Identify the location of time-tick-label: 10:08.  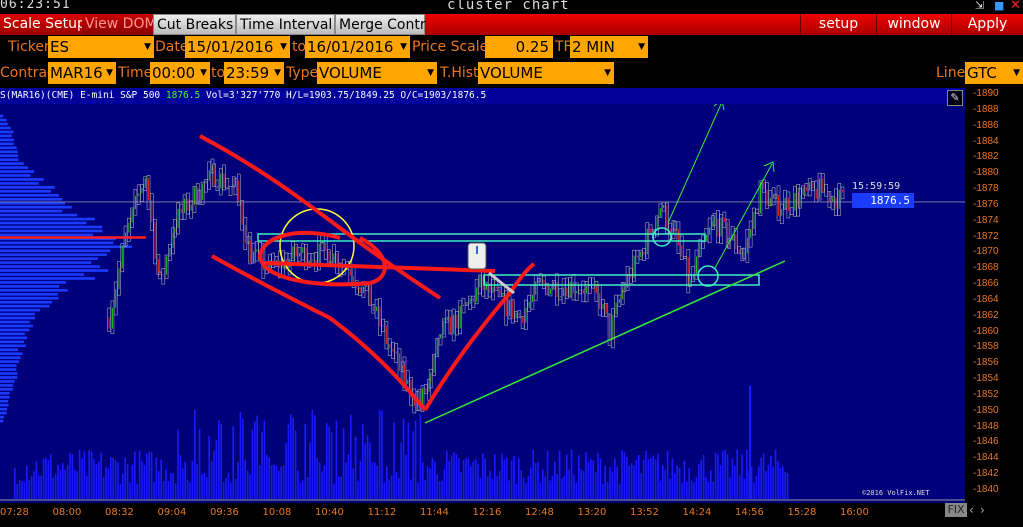
(277, 512).